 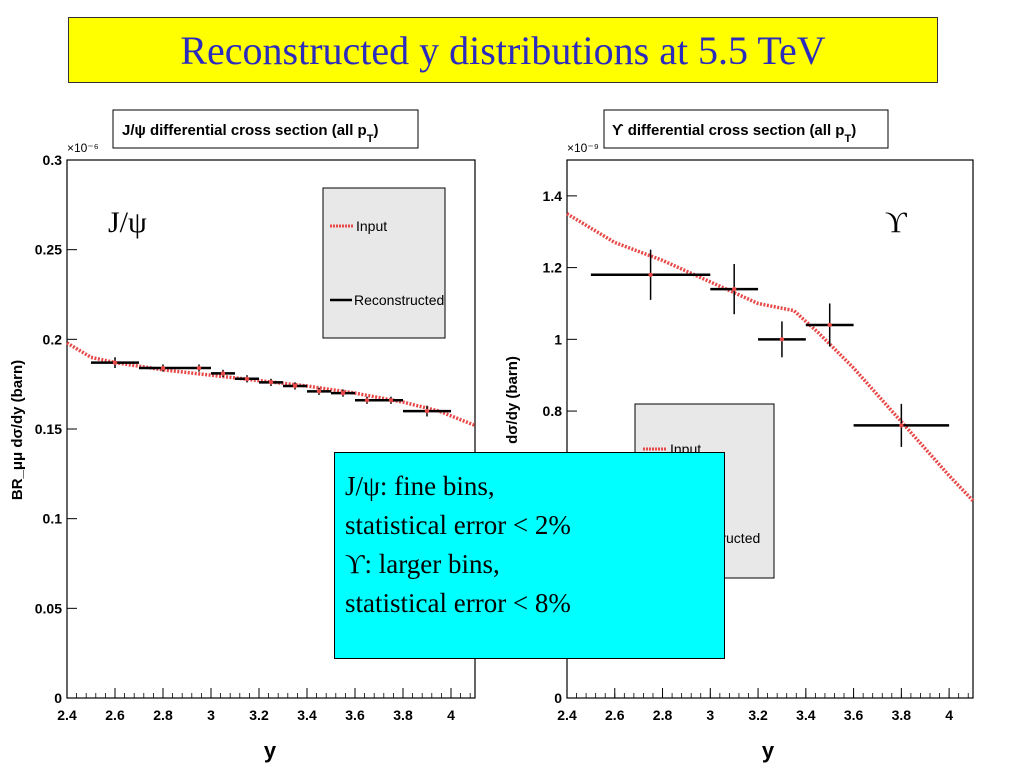 I want to click on upsilon-xtick-label: 3, so click(x=710, y=715).